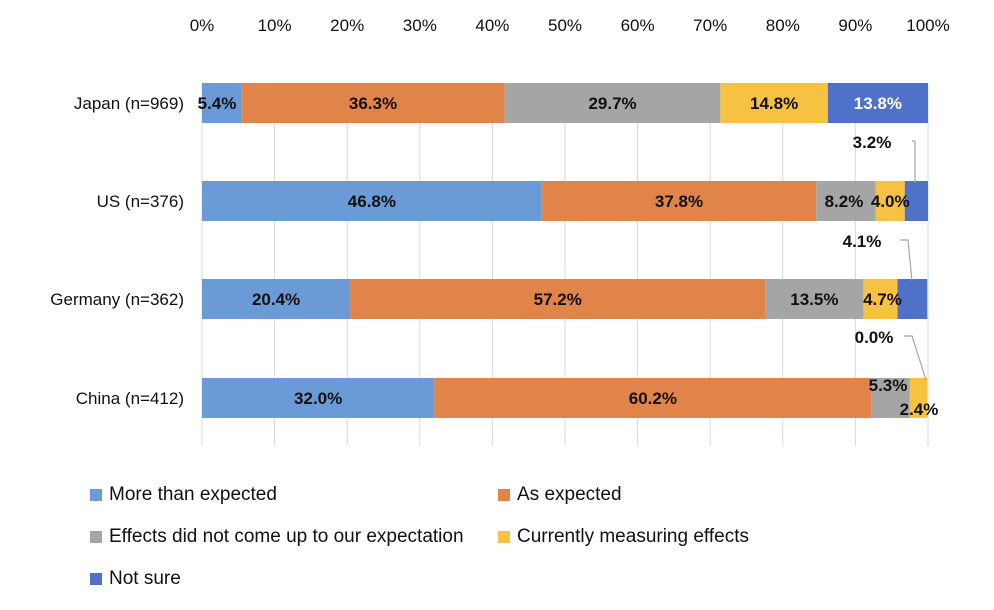 The image size is (994, 610). Describe the element at coordinates (275, 25) in the screenshot. I see `x-tick-label: 10%` at that location.